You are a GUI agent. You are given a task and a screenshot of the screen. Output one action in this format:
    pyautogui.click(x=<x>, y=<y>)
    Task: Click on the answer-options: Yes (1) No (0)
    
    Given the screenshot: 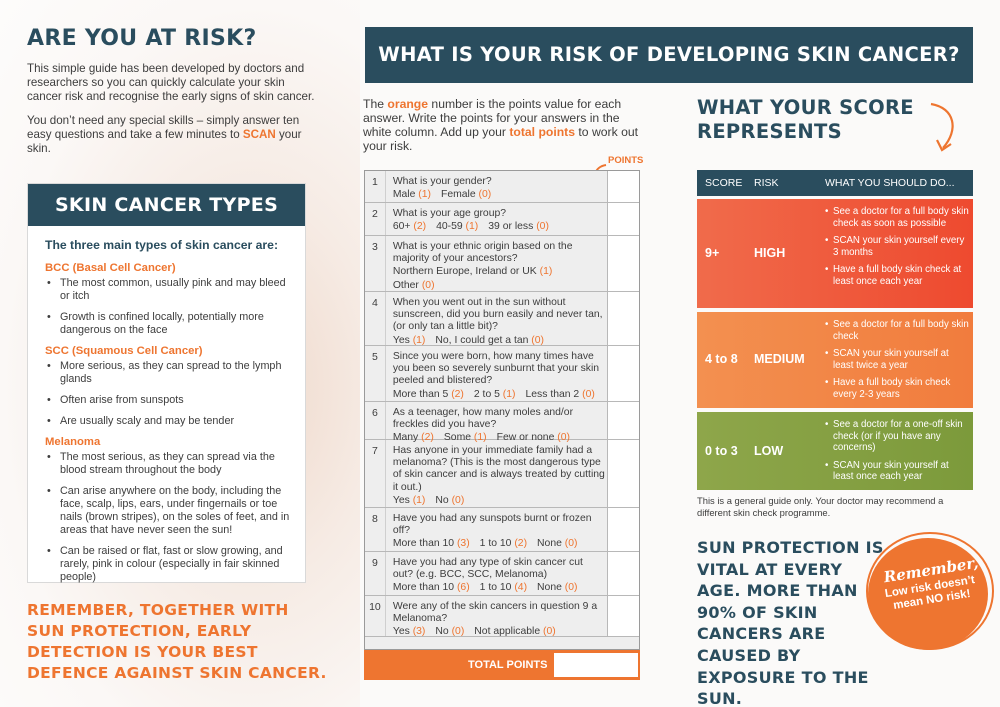 What is the action you would take?
    pyautogui.click(x=499, y=501)
    